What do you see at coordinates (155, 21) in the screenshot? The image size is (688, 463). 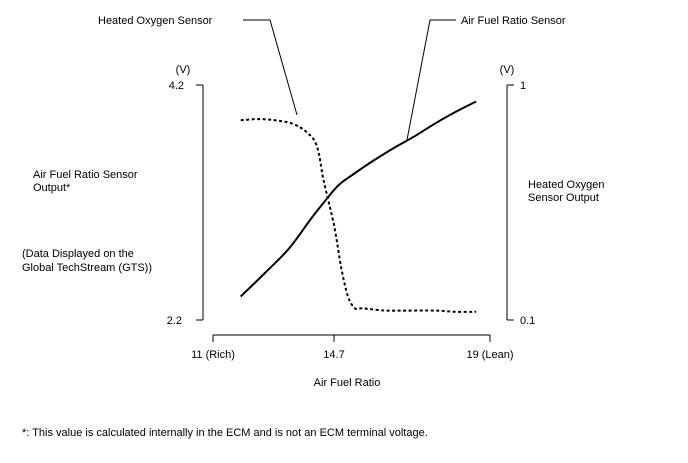 I see `heated-oxygen-sensor-annotation: Heated Oxygen Sensor` at bounding box center [155, 21].